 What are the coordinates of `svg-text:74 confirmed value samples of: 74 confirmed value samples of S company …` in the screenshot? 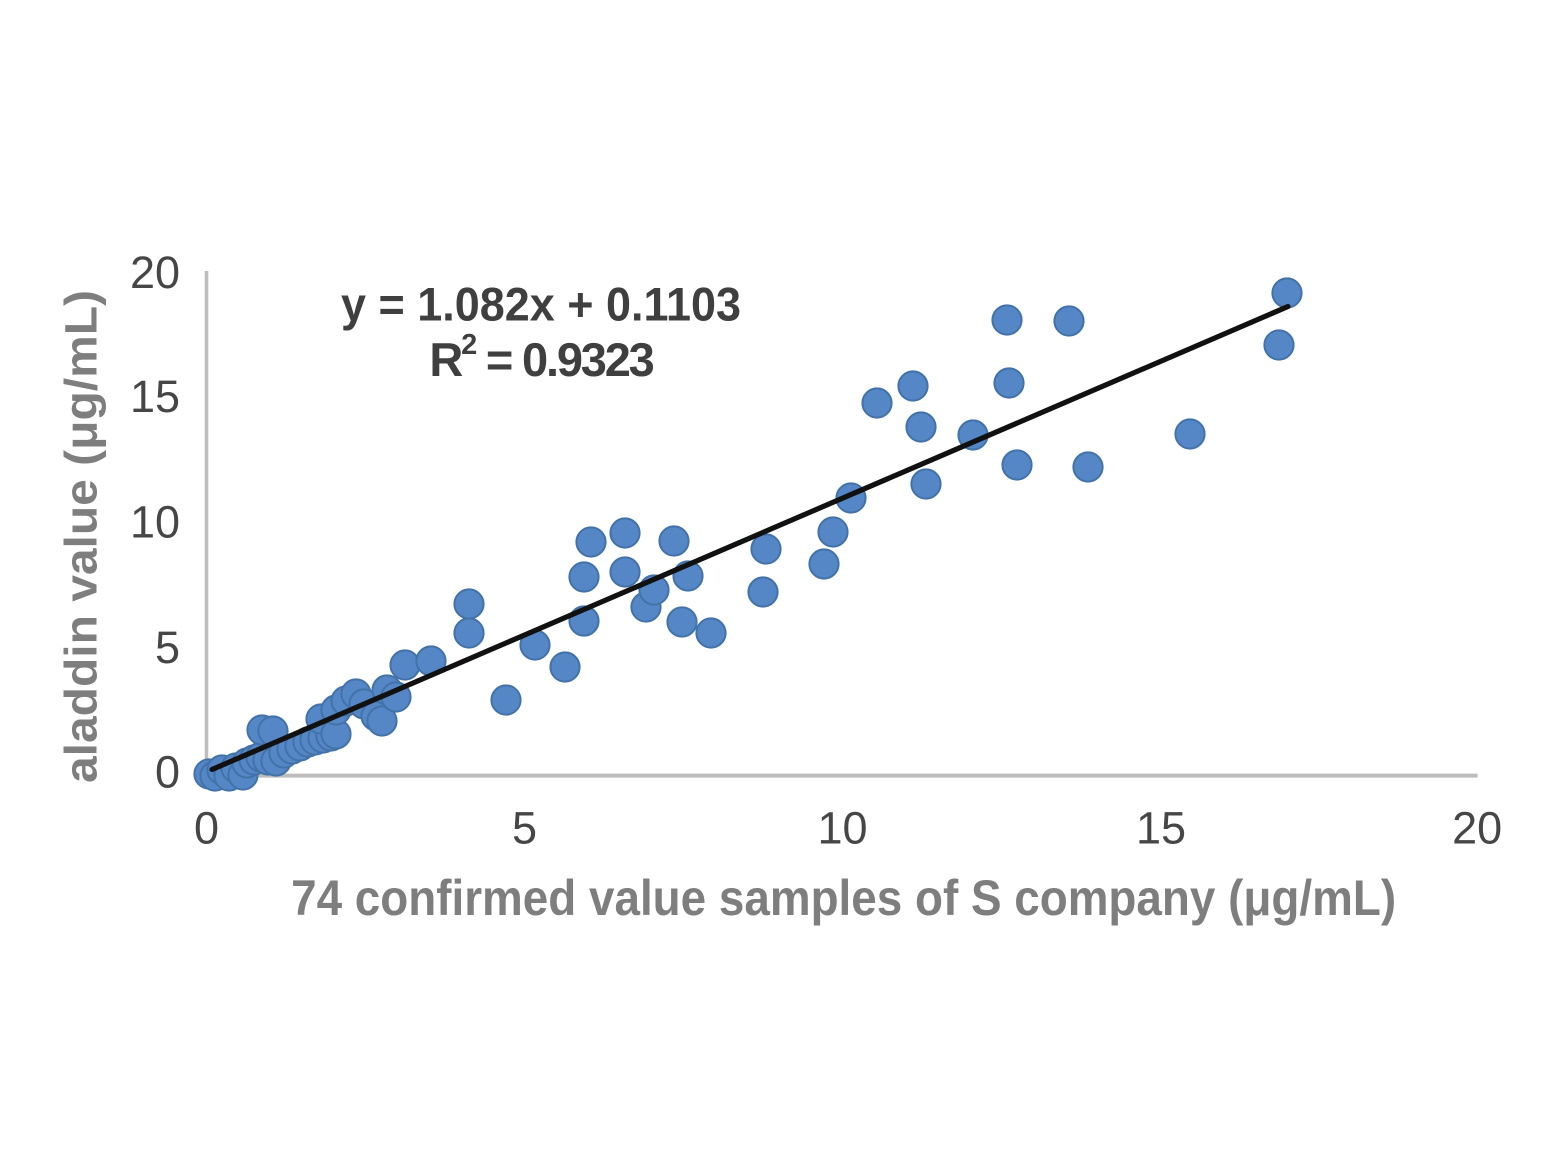 It's located at (843, 898).